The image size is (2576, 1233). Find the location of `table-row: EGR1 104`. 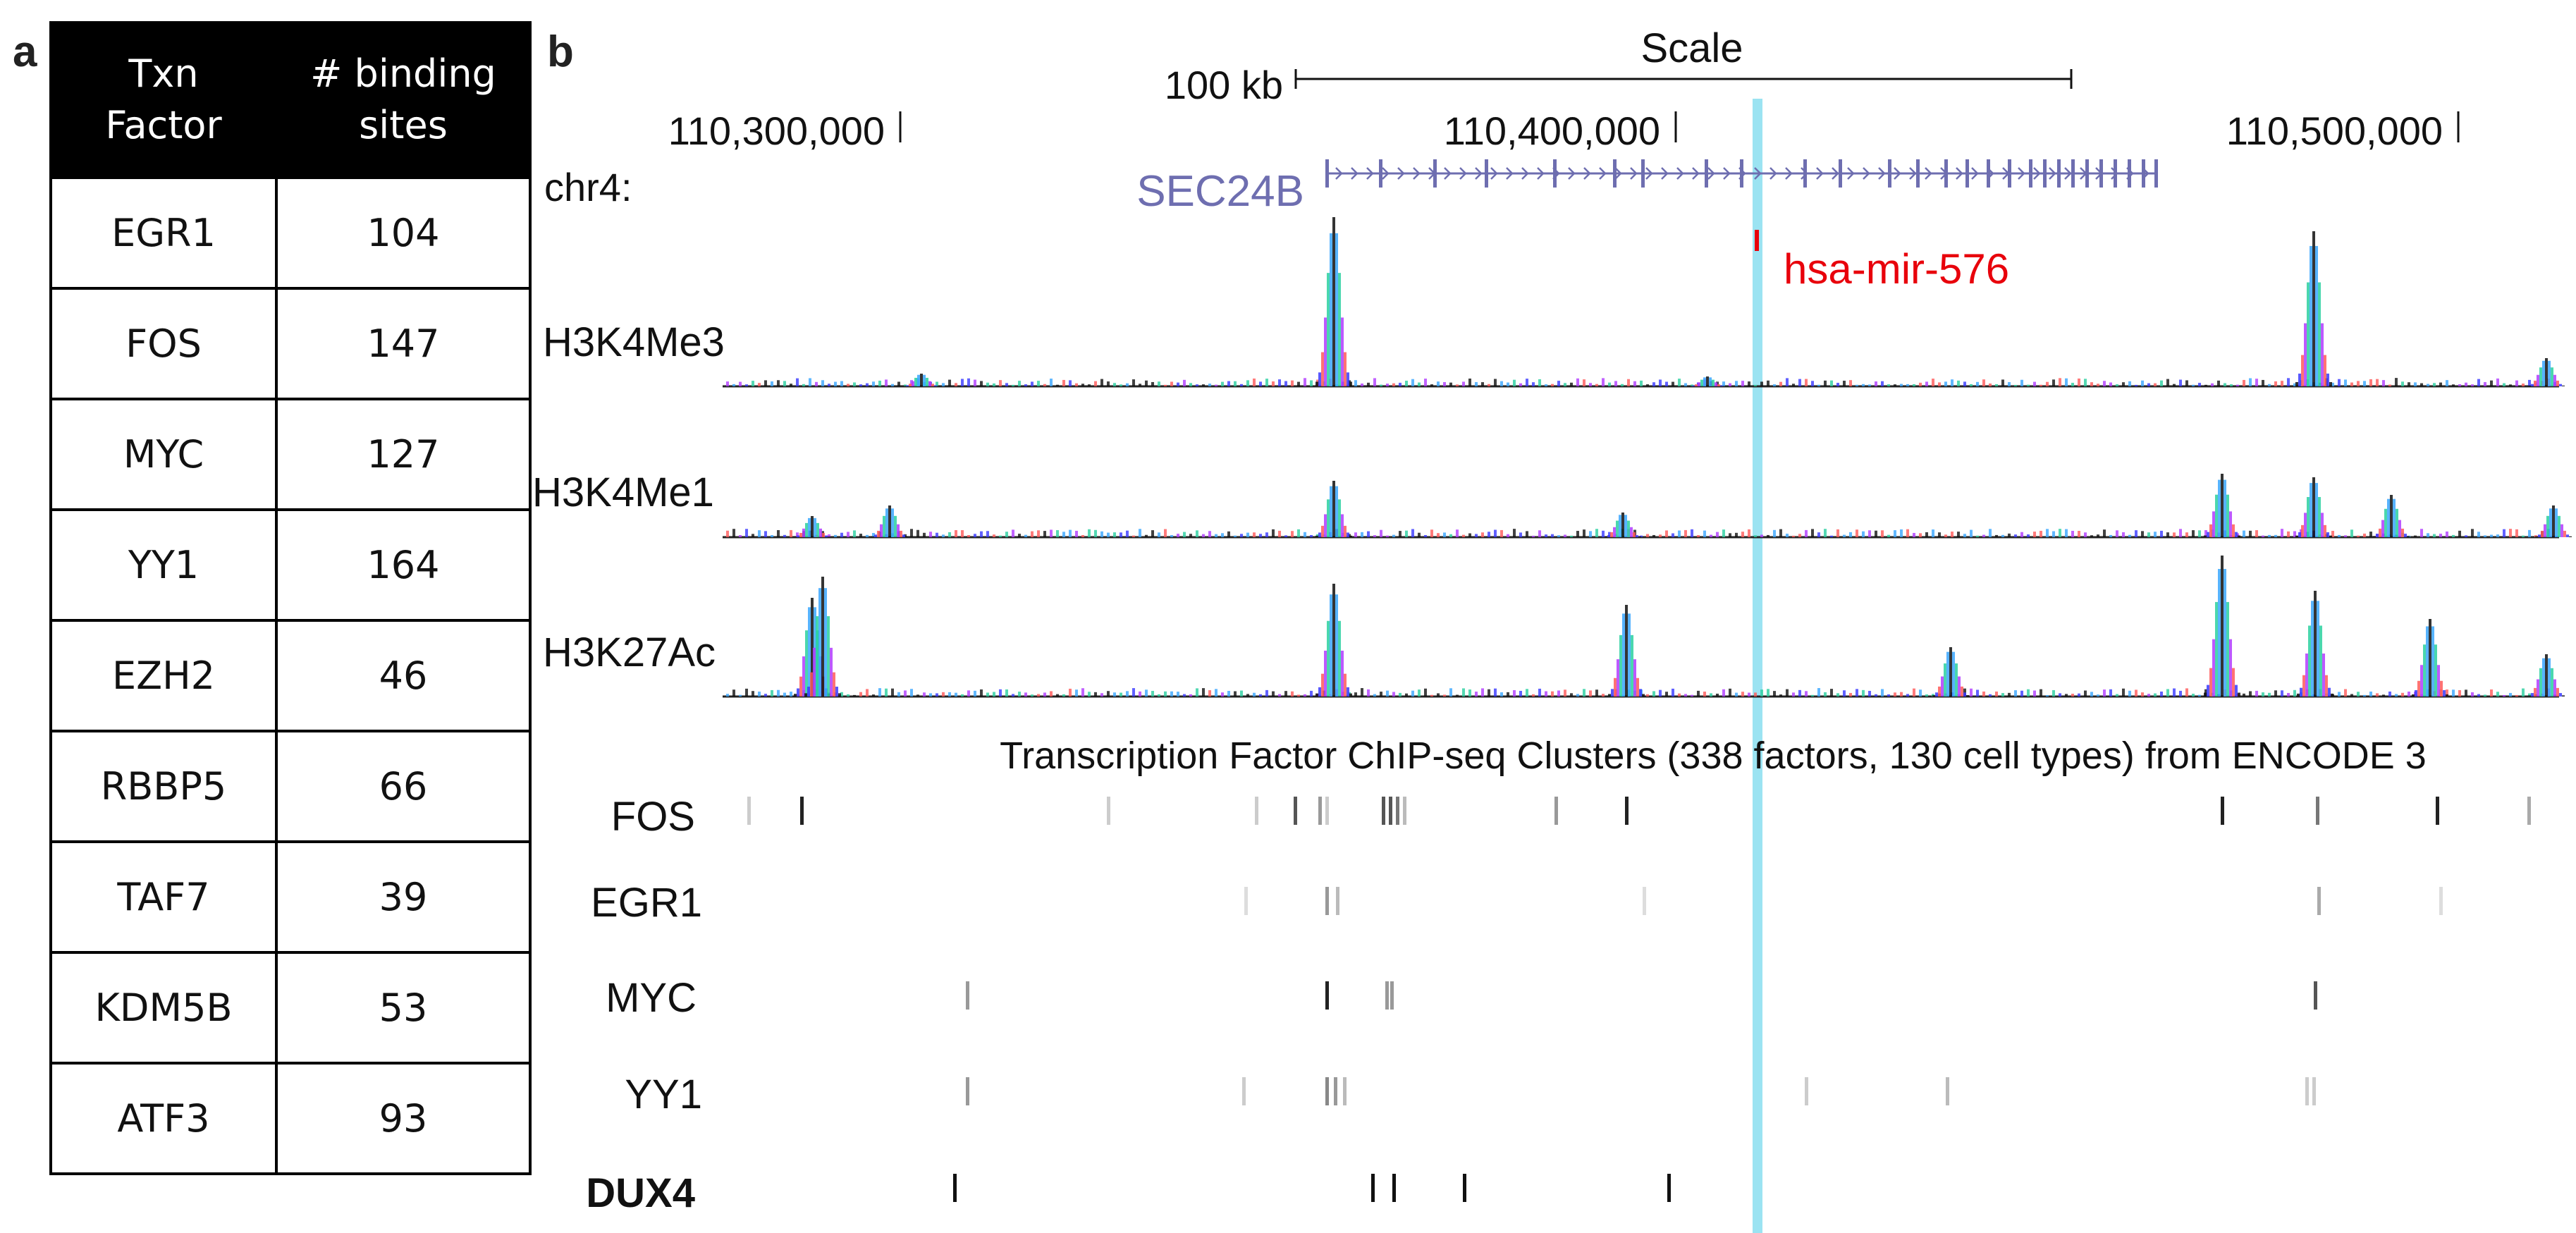

table-row: EGR1 104 is located at coordinates (290, 233).